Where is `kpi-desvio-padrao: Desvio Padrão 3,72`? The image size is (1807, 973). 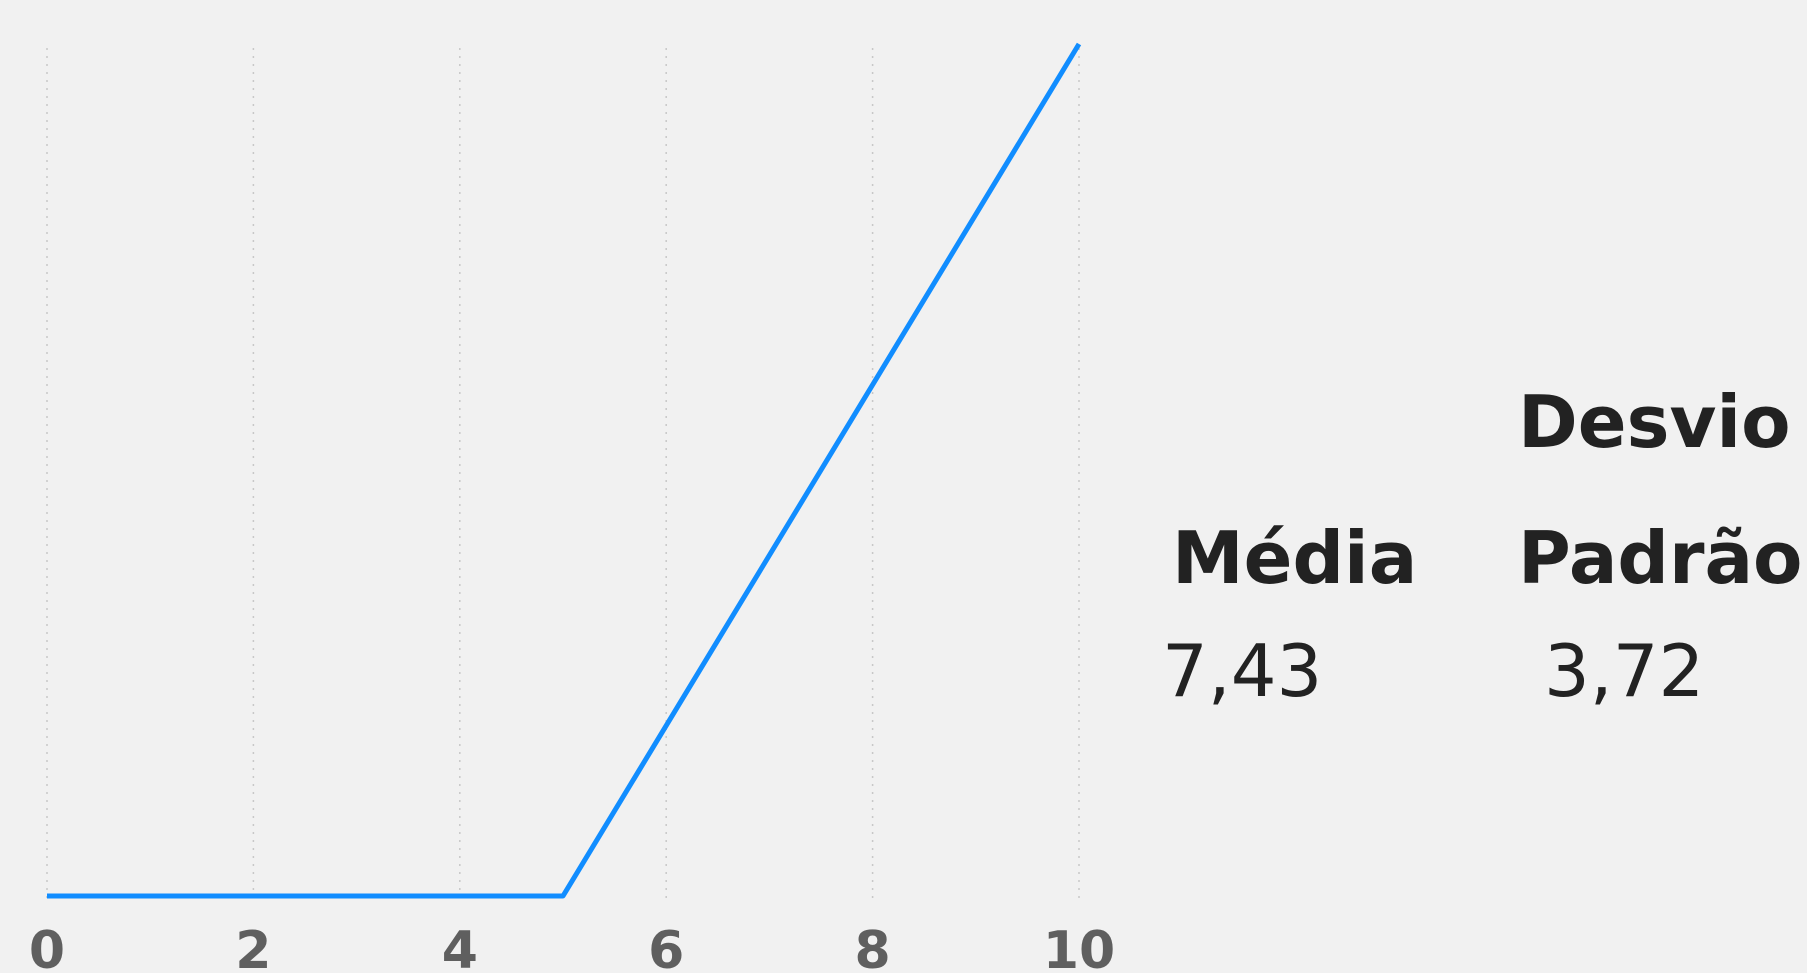 kpi-desvio-padrao: Desvio Padrão 3,72 is located at coordinates (1660, 533).